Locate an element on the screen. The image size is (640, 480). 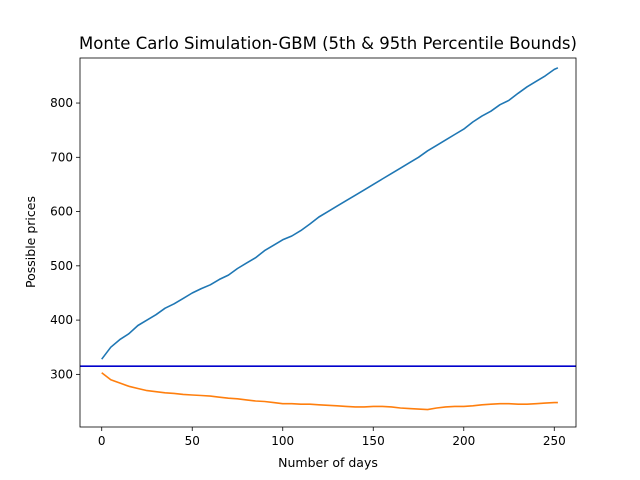
y-axis-label: Possible prices is located at coordinates (30, 242).